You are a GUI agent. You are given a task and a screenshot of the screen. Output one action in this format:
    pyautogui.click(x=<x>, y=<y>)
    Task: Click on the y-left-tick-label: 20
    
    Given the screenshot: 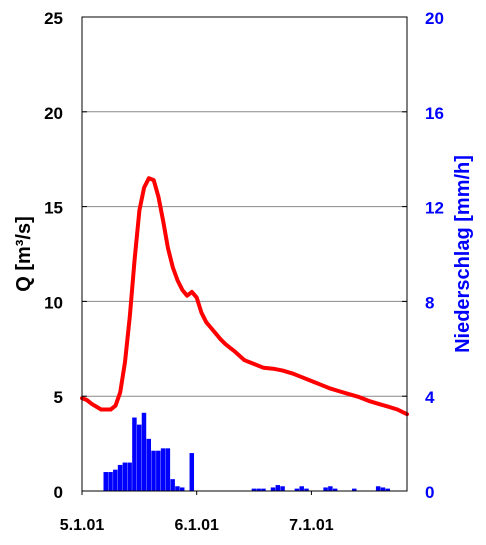 What is the action you would take?
    pyautogui.click(x=53, y=113)
    